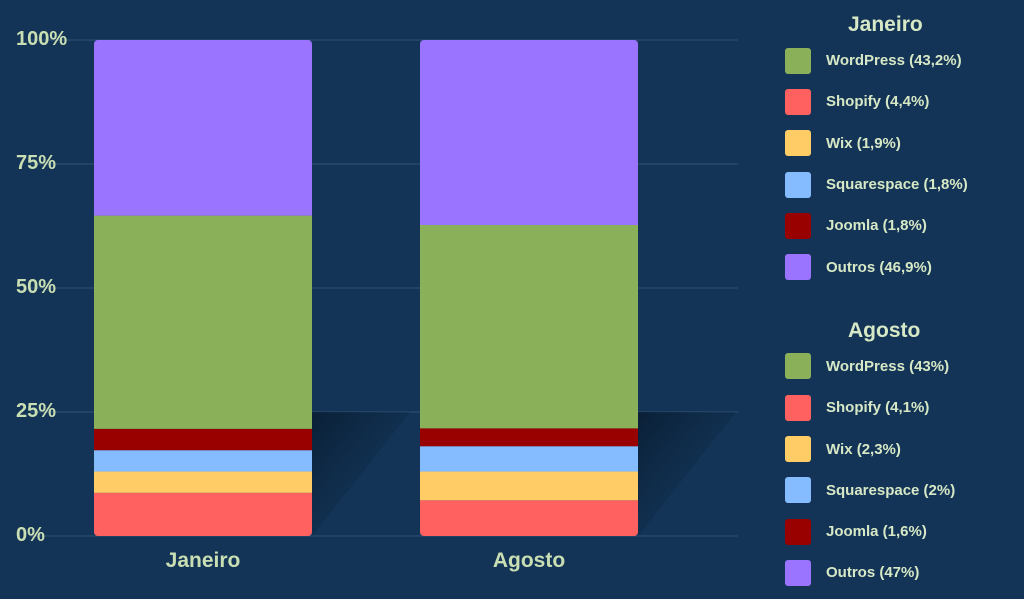 This screenshot has height=599, width=1024. I want to click on legend-item: Shopify (4,4%), so click(902, 101).